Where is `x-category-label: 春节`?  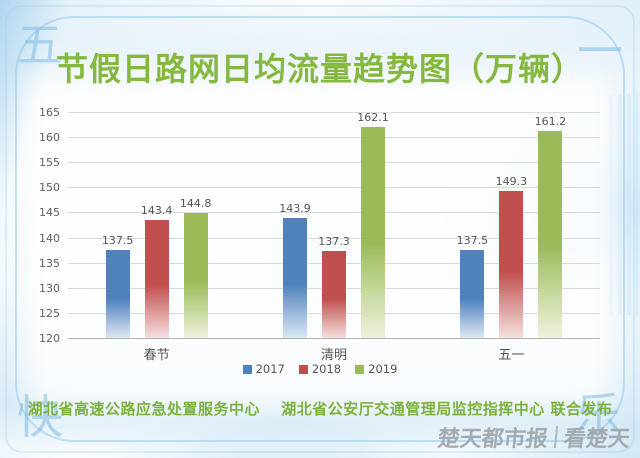
x-category-label: 春节 is located at coordinates (156, 355).